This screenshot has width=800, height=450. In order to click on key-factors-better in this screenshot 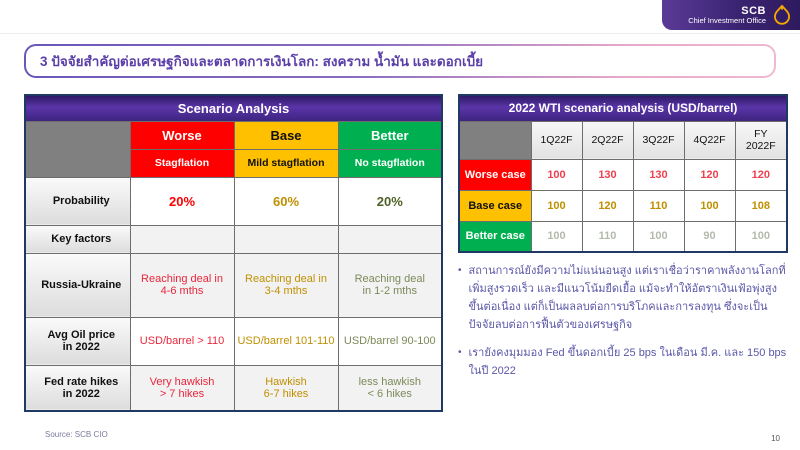, I will do `click(390, 239)`.